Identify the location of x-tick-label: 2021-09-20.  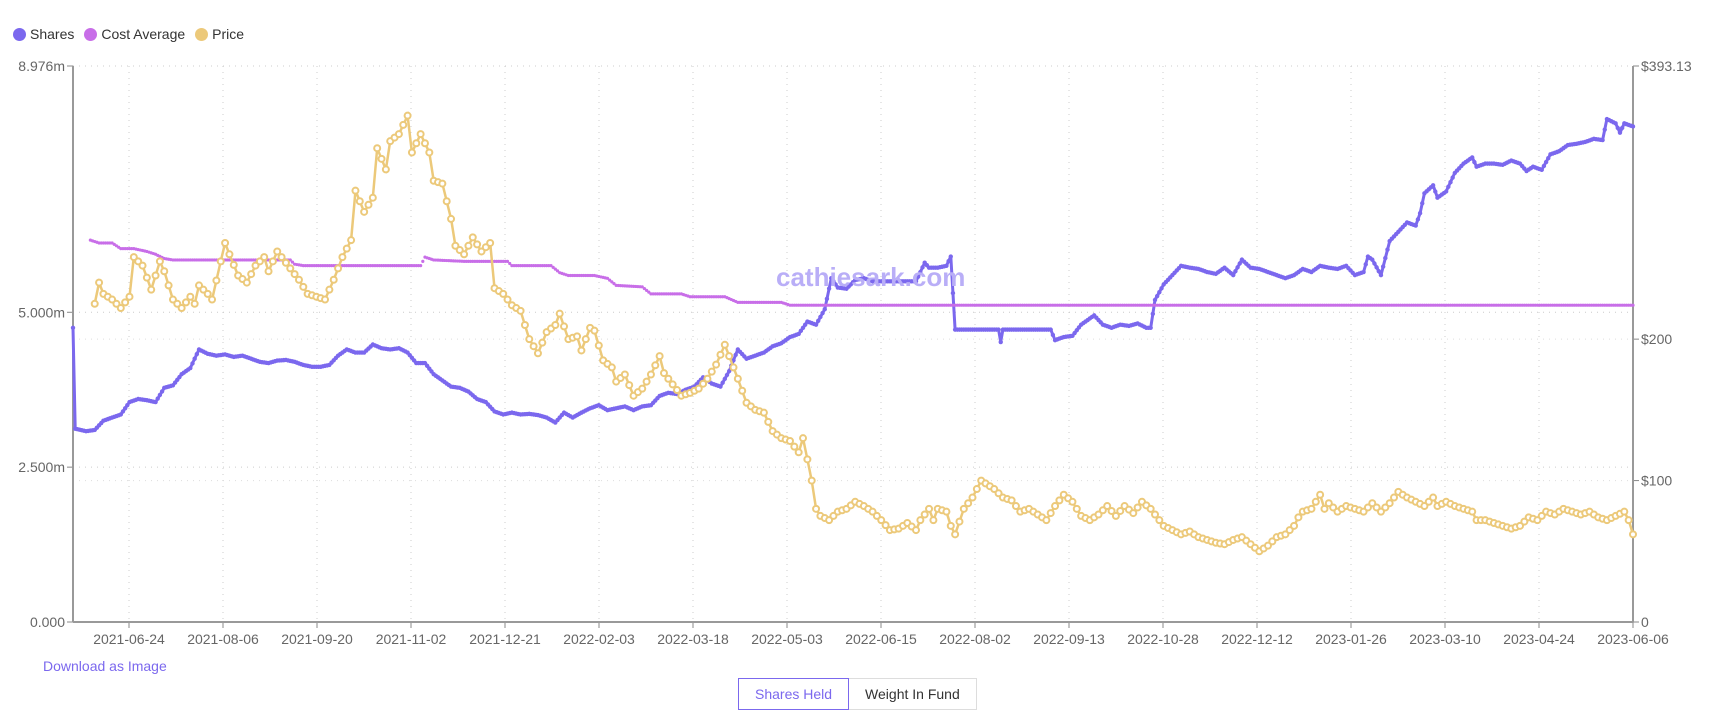
(317, 639).